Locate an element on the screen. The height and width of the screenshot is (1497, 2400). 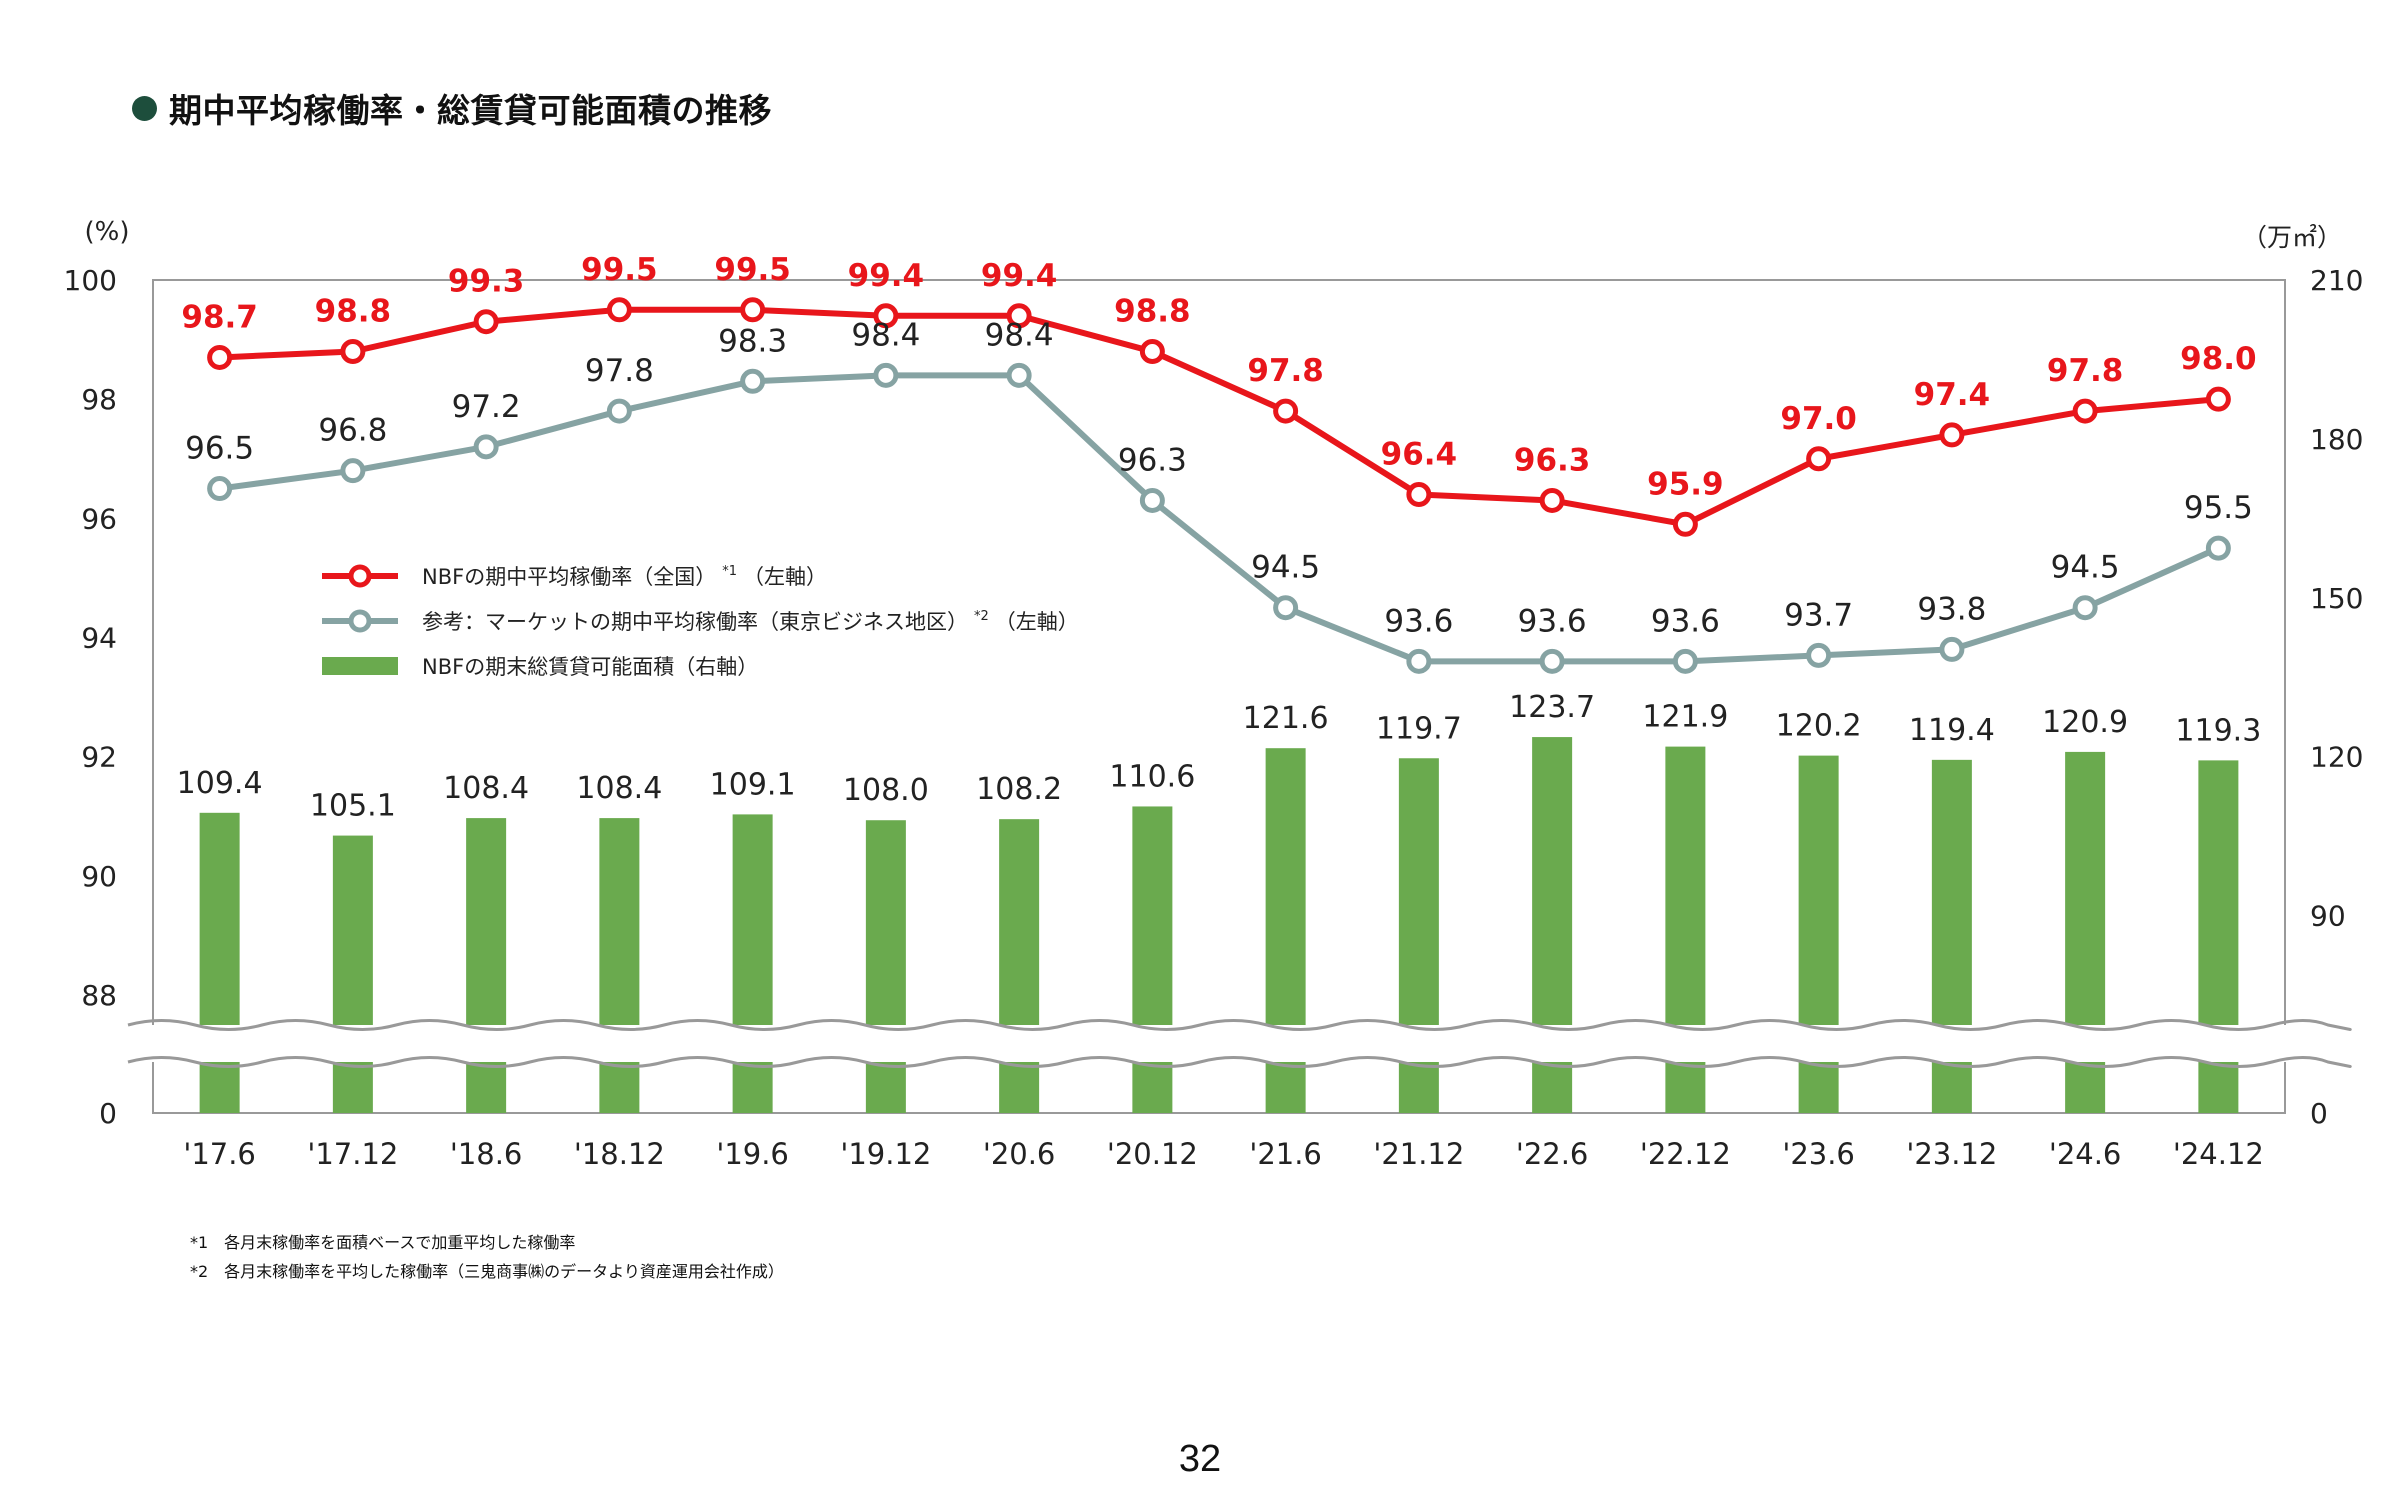
x-tick-label-15: '24.12 is located at coordinates (2218, 1154).